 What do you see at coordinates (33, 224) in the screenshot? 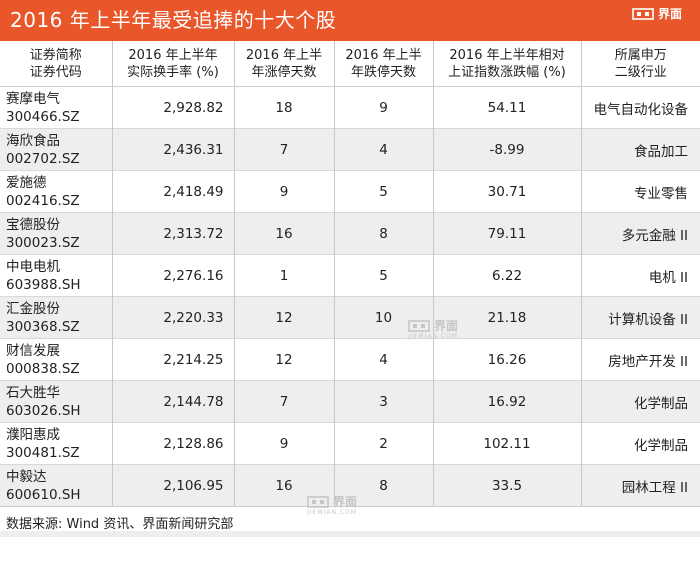
I see `stock-name: 宝德股份` at bounding box center [33, 224].